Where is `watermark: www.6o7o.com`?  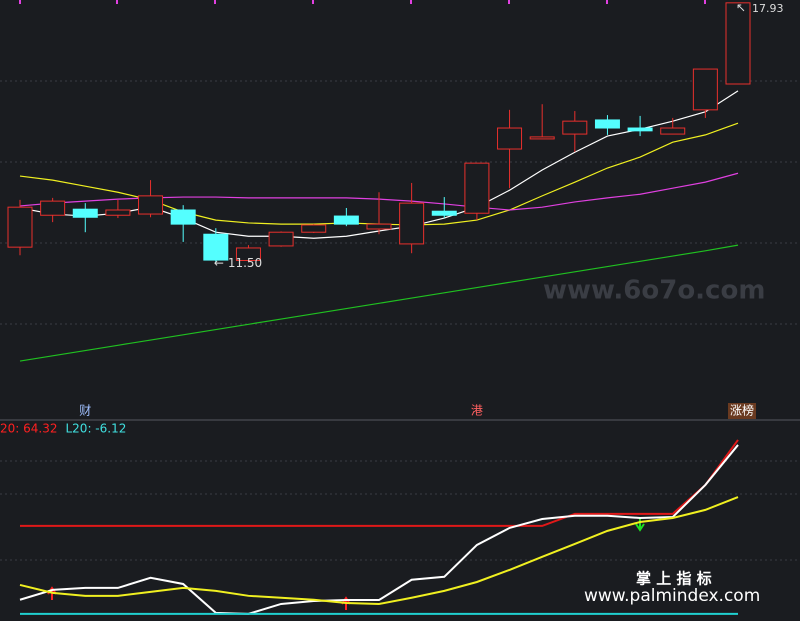
watermark: www.6o7o.com is located at coordinates (654, 291).